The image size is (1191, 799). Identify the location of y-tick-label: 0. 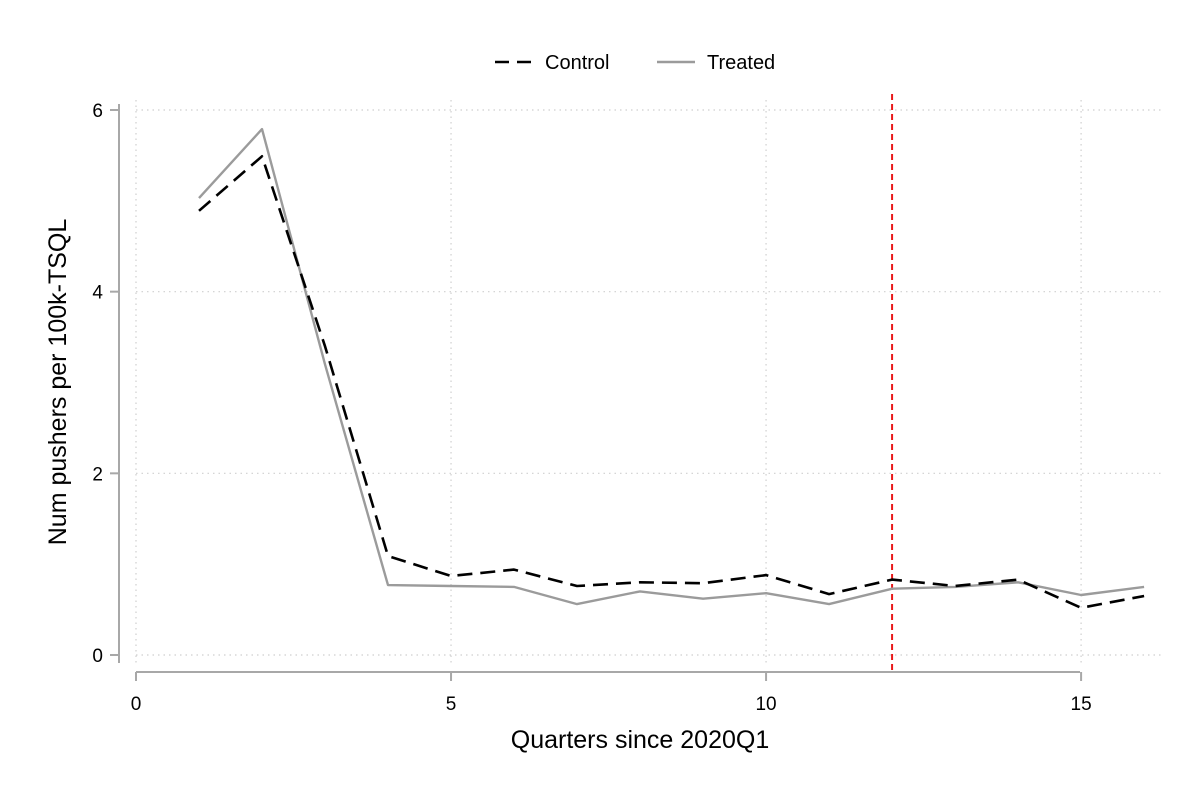
(97, 656).